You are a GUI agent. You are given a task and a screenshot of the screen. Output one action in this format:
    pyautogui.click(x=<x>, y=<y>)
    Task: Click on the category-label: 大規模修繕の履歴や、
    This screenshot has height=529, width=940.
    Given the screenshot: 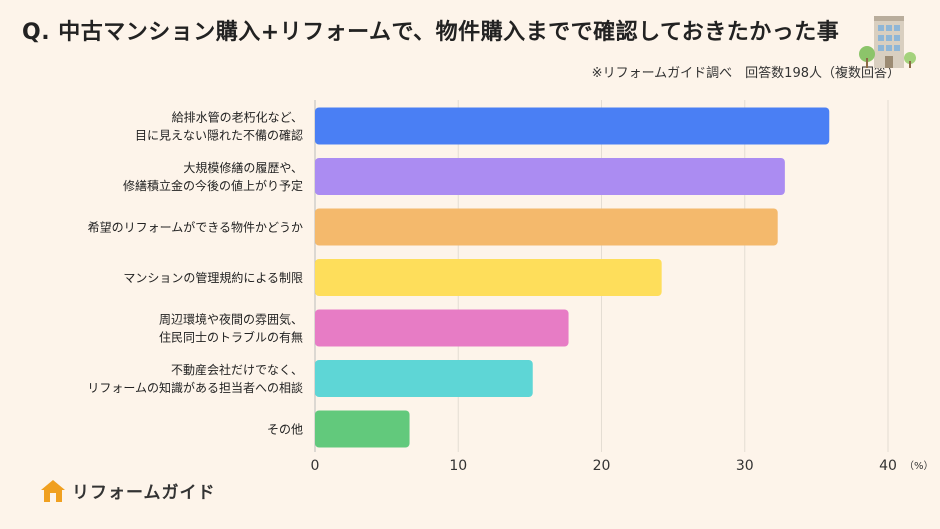 What is the action you would take?
    pyautogui.click(x=243, y=167)
    